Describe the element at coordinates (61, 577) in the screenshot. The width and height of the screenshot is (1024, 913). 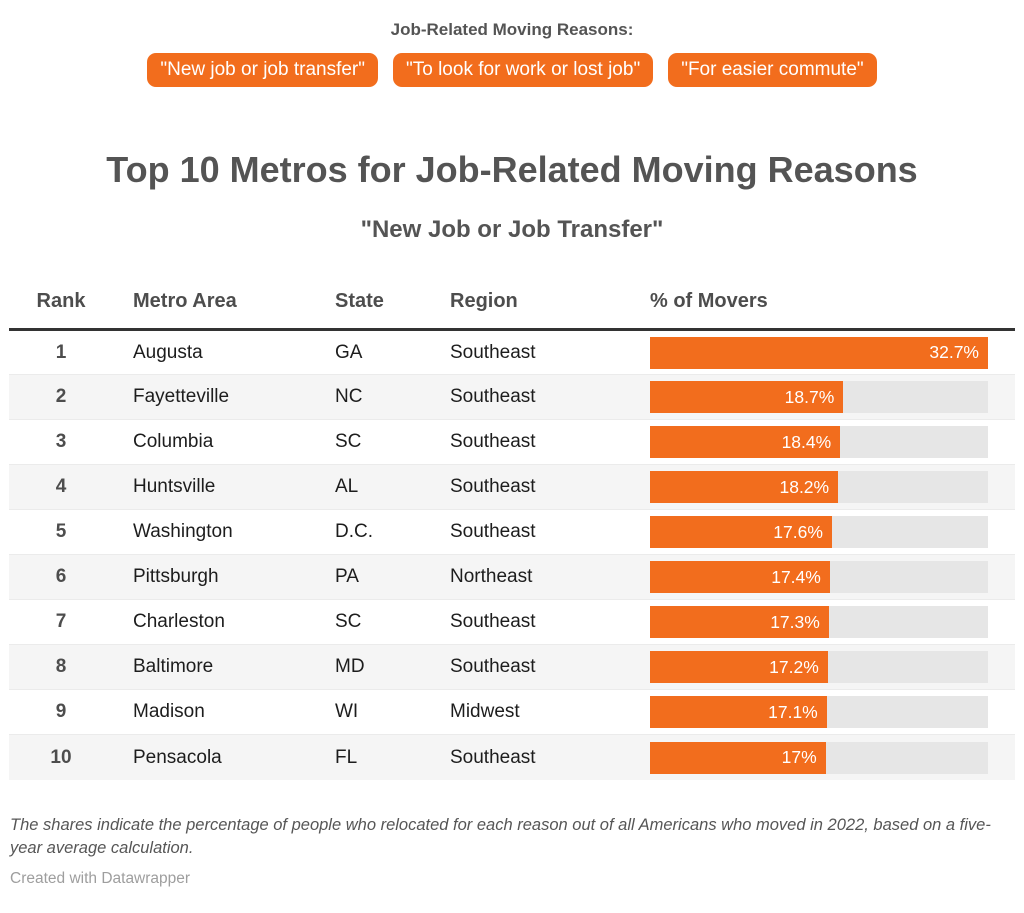
I see `rank-cell: 6` at that location.